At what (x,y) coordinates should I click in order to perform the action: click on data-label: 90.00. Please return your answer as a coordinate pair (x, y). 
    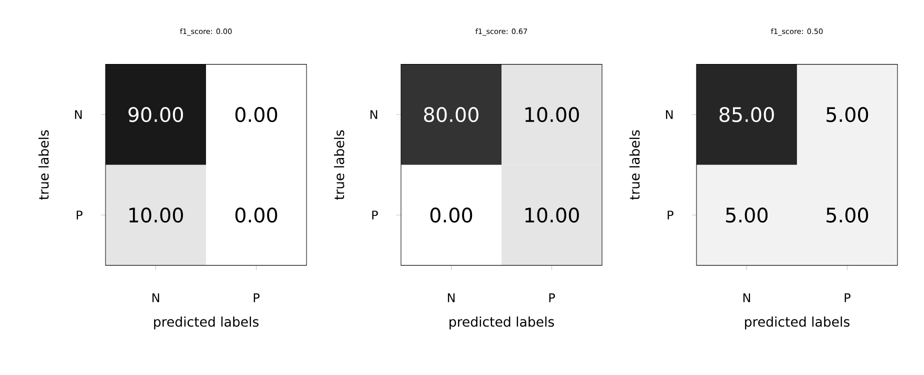
    Looking at the image, I should click on (155, 114).